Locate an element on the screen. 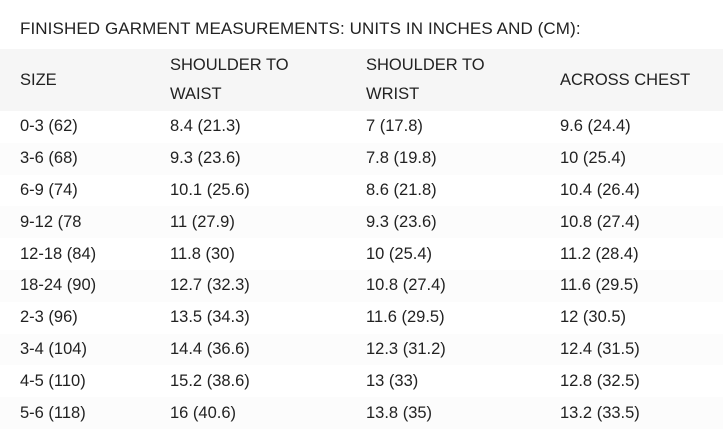 This screenshot has width=723, height=440. cell-across-chest: 10 (25.4) is located at coordinates (593, 158).